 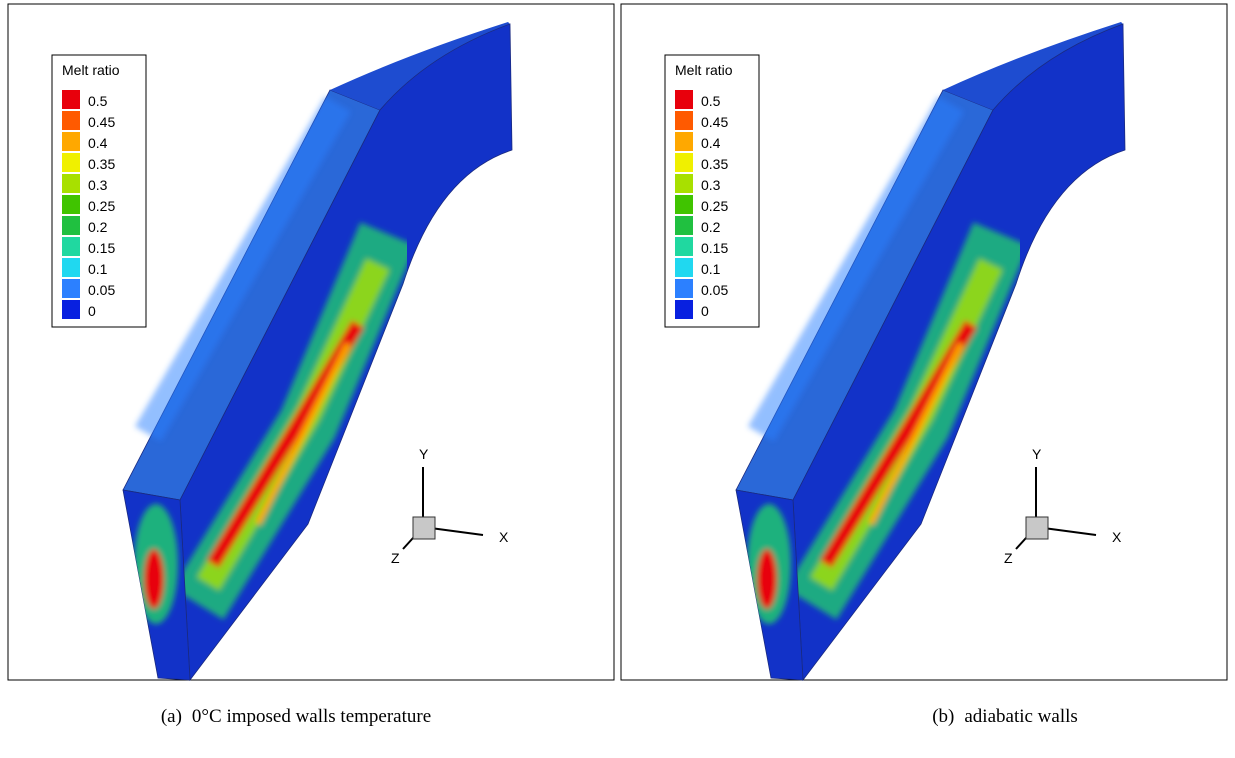 I want to click on caption: (a) 0°C imposed walls temperature, so click(x=296, y=716).